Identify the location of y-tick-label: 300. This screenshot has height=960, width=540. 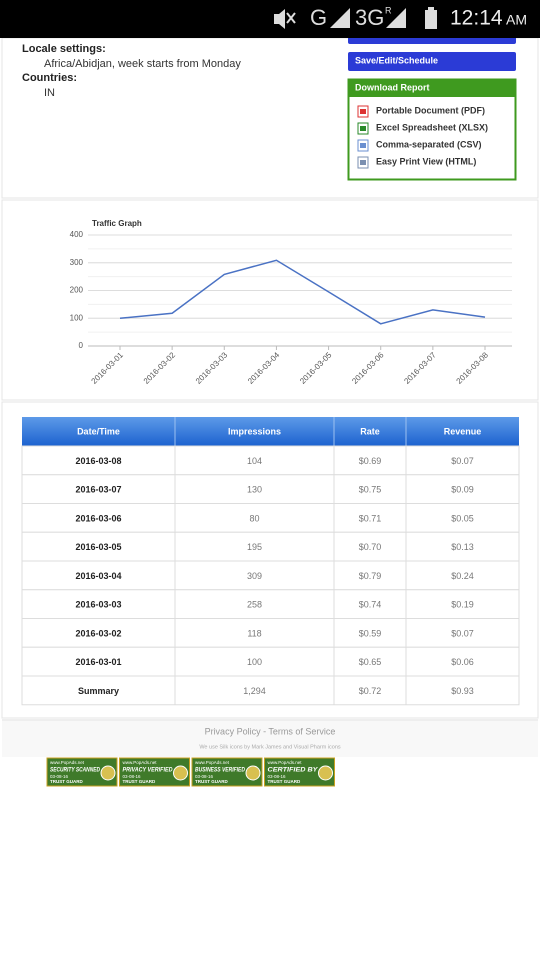
(77, 262).